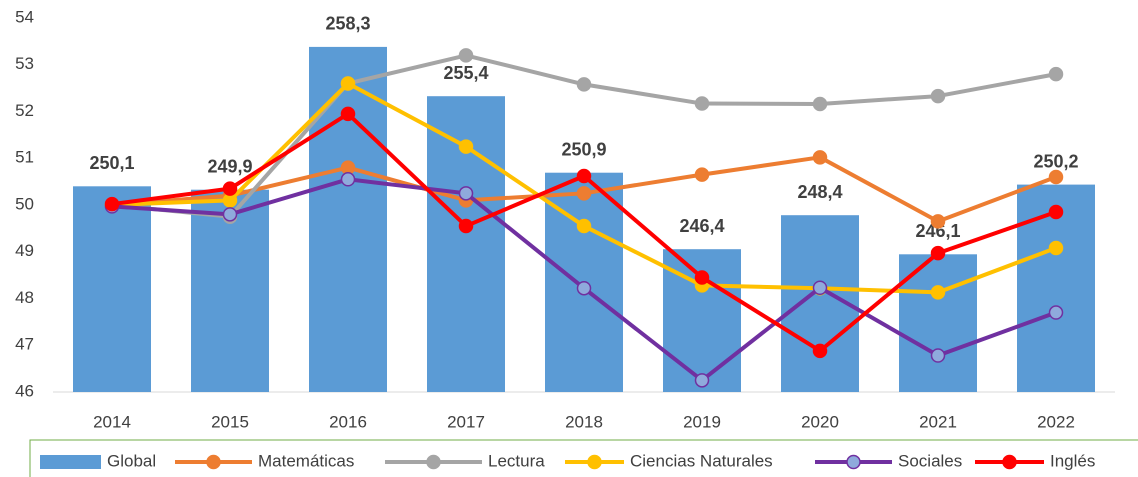 The image size is (1138, 477). I want to click on x-tick-label: 2021, so click(938, 421).